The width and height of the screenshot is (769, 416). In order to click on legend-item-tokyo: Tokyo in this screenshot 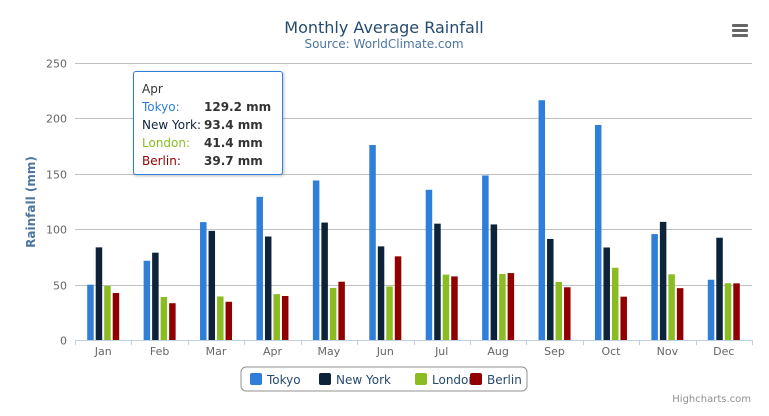, I will do `click(275, 380)`.